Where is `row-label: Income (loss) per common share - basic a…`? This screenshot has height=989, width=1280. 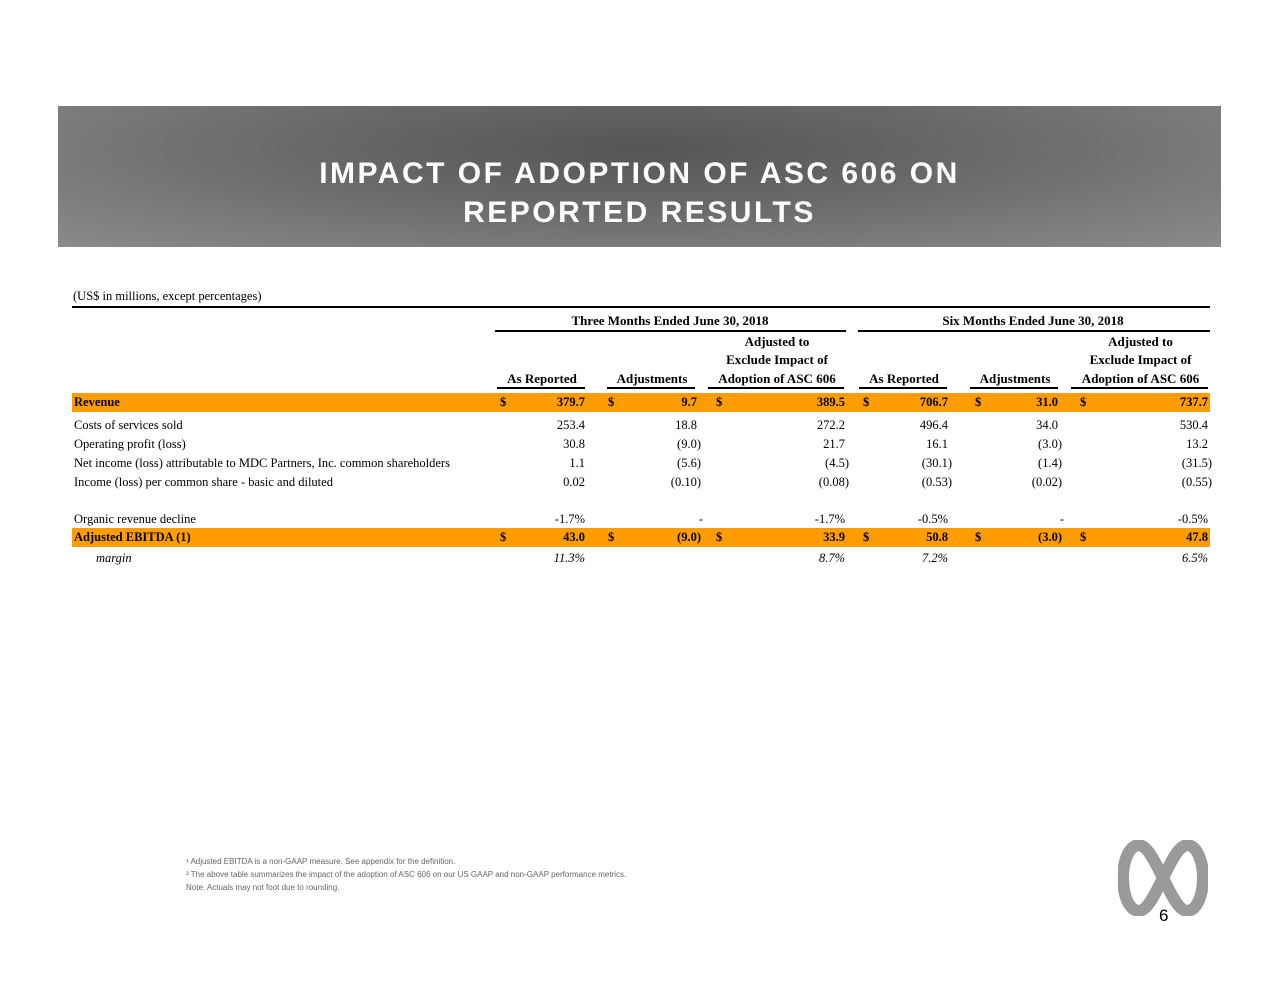
row-label: Income (loss) per common share - basic a… is located at coordinates (203, 482).